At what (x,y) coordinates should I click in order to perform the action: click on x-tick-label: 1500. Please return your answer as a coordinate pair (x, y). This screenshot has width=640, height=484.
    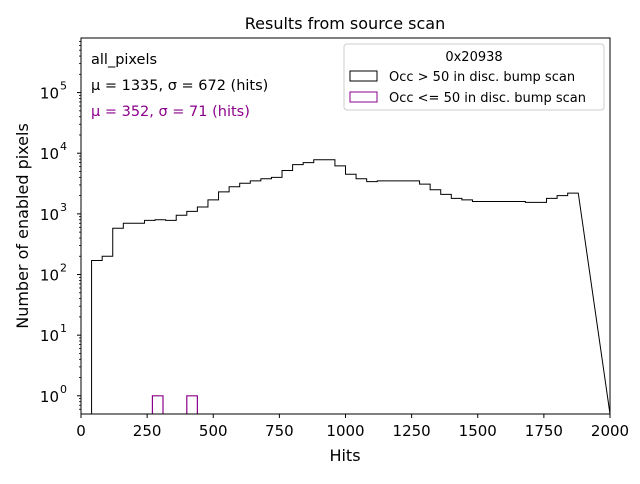
    Looking at the image, I should click on (478, 431).